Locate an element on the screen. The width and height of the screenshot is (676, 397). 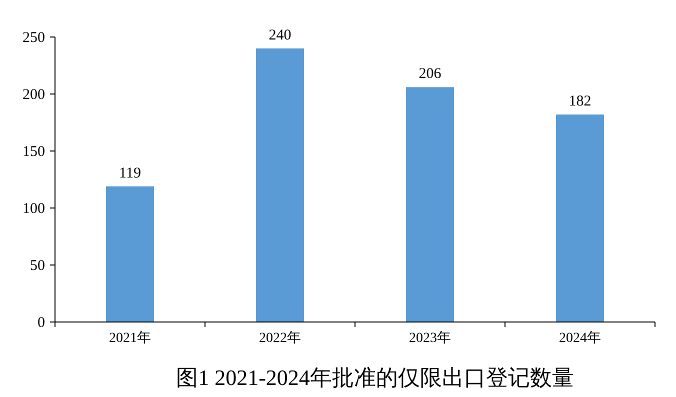
y-tick-label: 100 is located at coordinates (33, 209).